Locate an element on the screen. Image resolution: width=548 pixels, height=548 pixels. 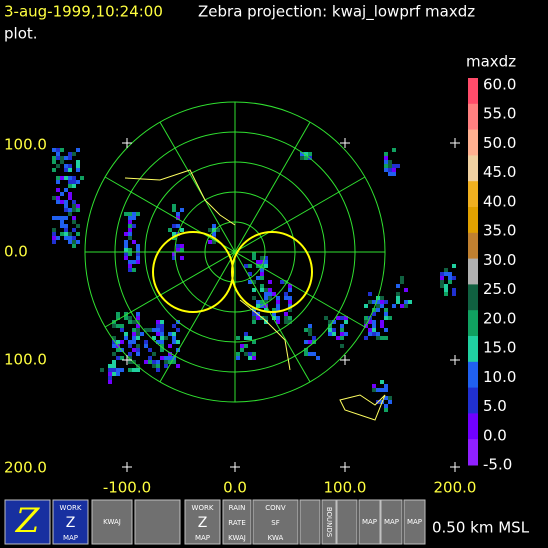
button-label: KWAJ is located at coordinates (112, 522).